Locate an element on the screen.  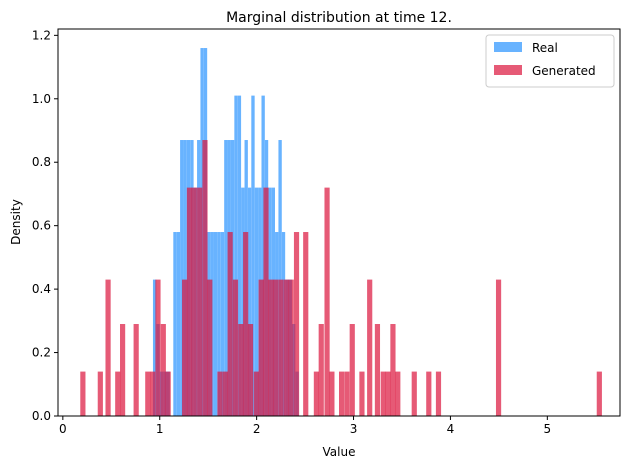
x-tick-label: 3 is located at coordinates (354, 429).